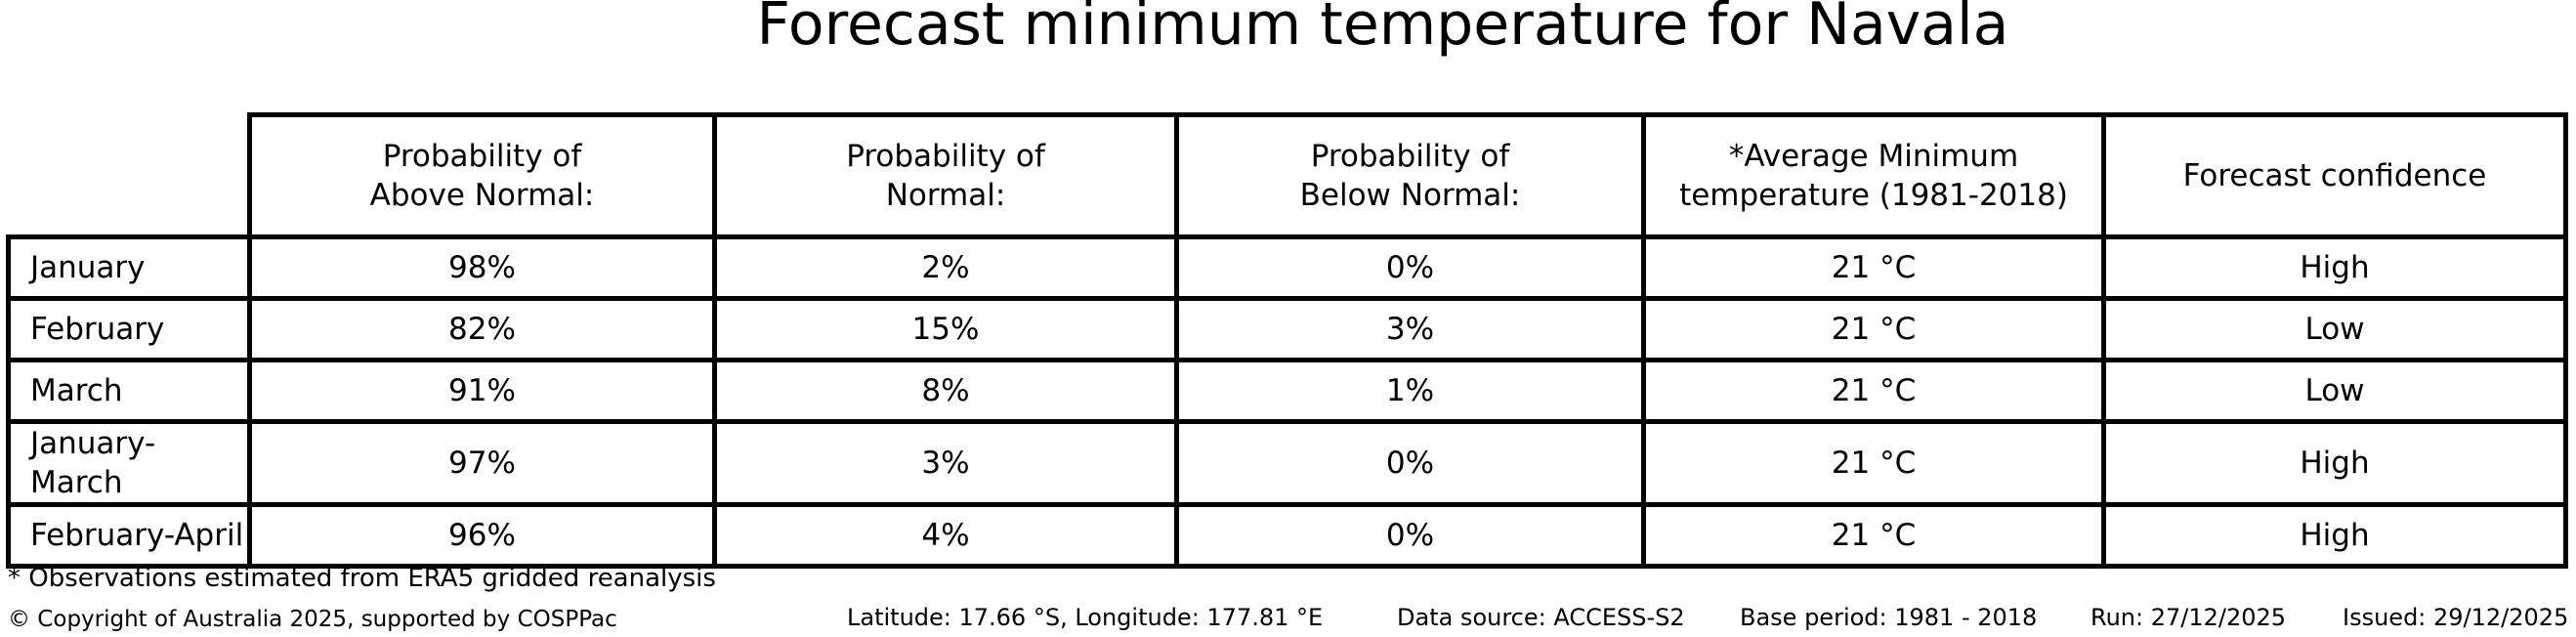  Describe the element at coordinates (129, 176) in the screenshot. I see `corner-blank-cell` at that location.